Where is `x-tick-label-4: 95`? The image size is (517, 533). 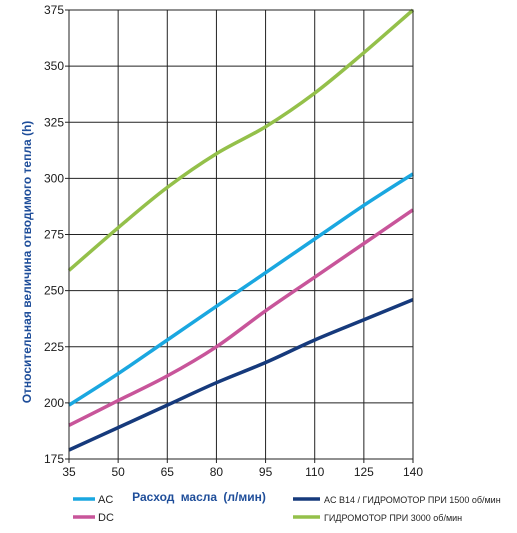 x-tick-label-4: 95 is located at coordinates (266, 472).